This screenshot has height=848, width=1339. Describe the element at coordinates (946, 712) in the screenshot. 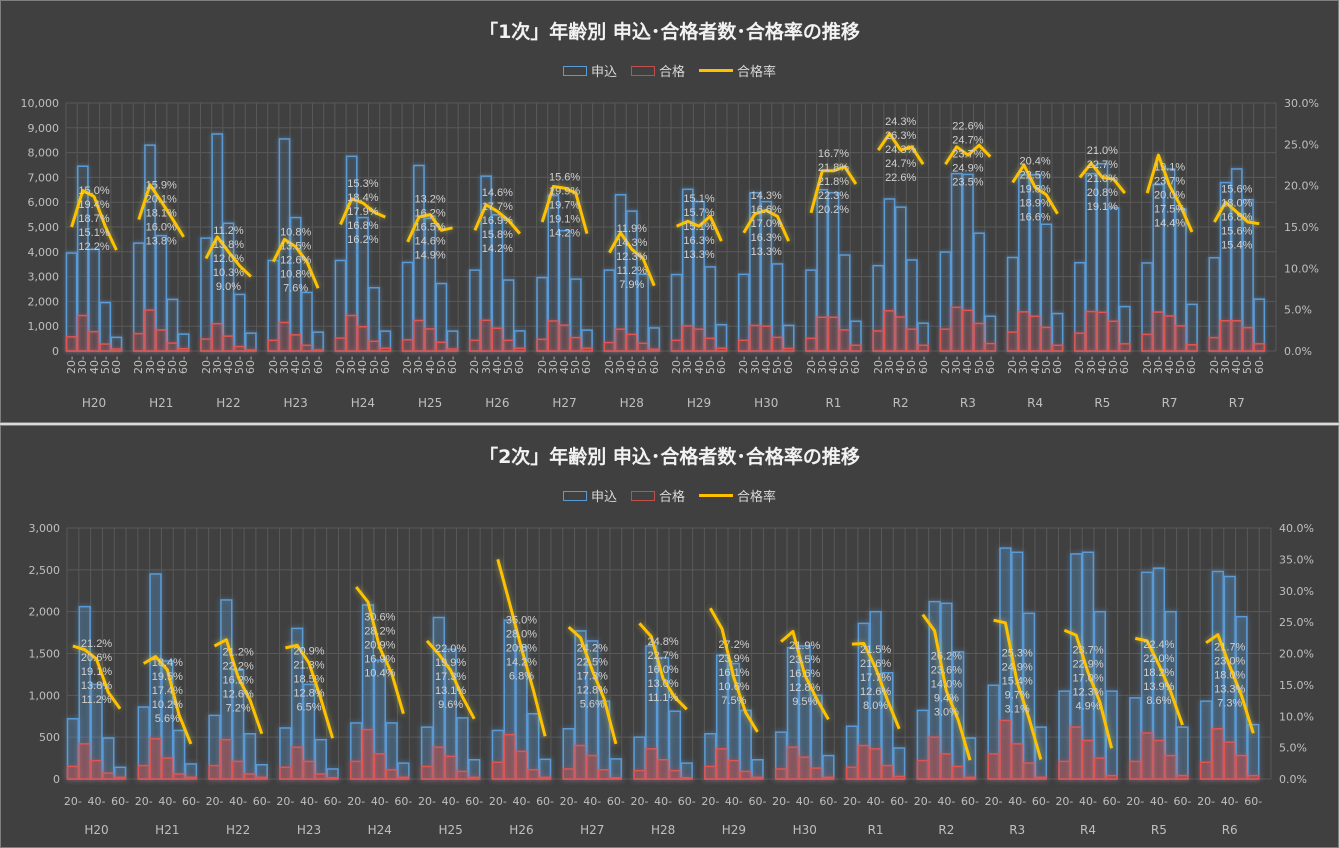

I see `rate-data-label: 3.0%` at that location.